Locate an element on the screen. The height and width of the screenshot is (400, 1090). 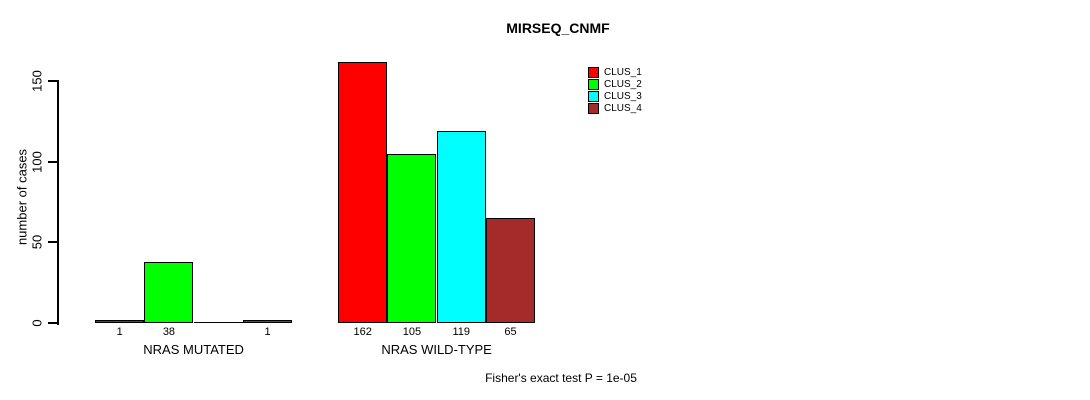
legend-row: CLUS_2 is located at coordinates (615, 84).